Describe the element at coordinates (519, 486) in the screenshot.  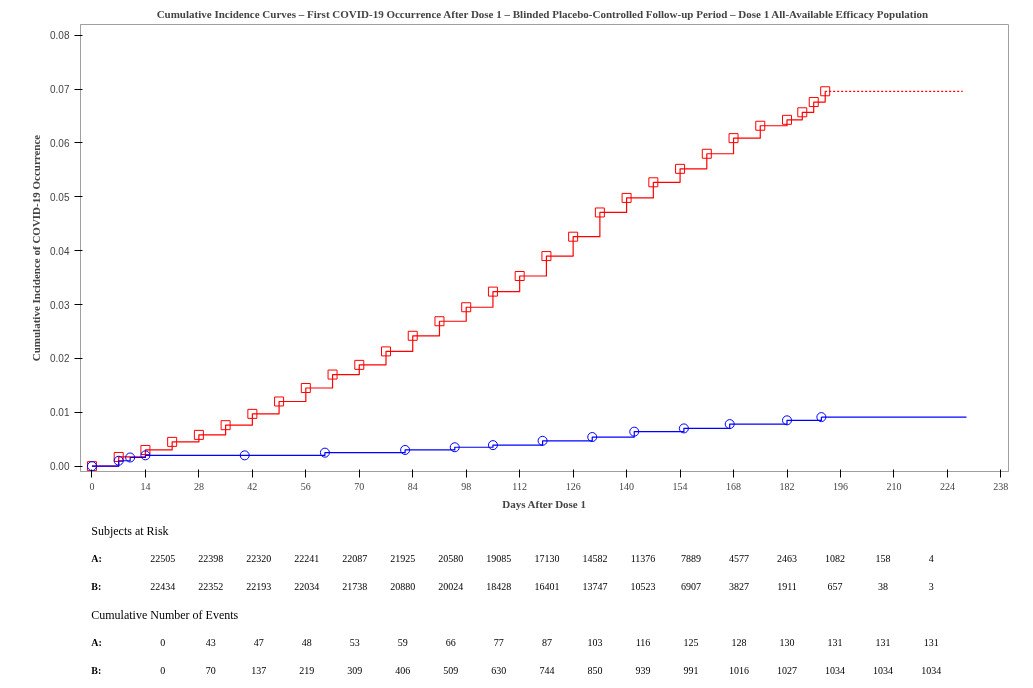
I see `x-tick-label: 112` at that location.